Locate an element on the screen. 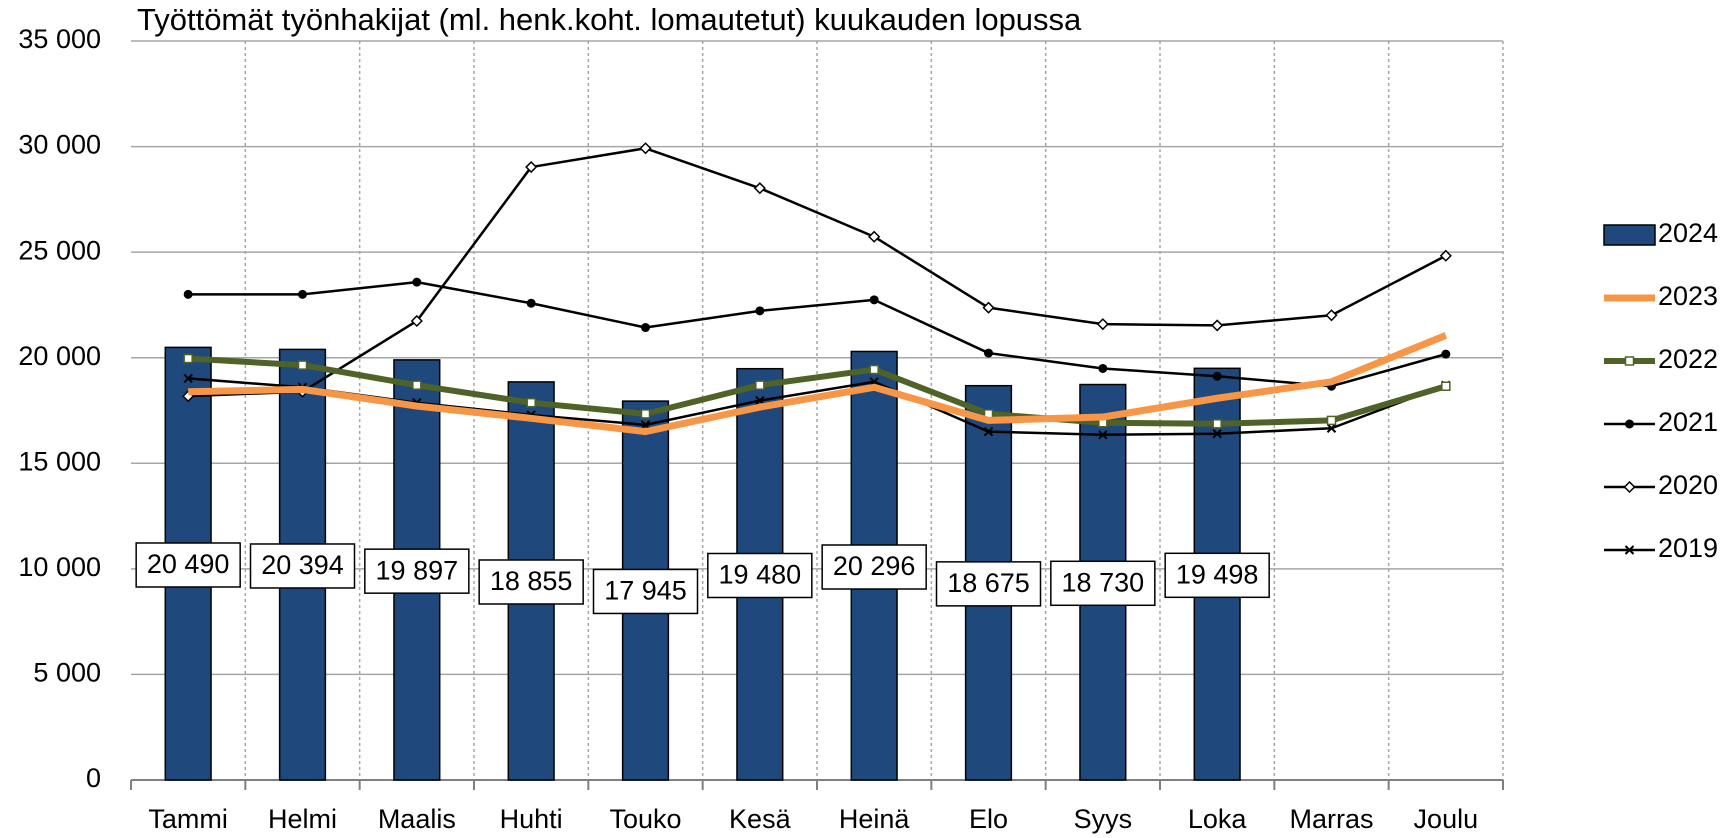 Image resolution: width=1735 pixels, height=838 pixels. value-label: 19 897 is located at coordinates (417, 570).